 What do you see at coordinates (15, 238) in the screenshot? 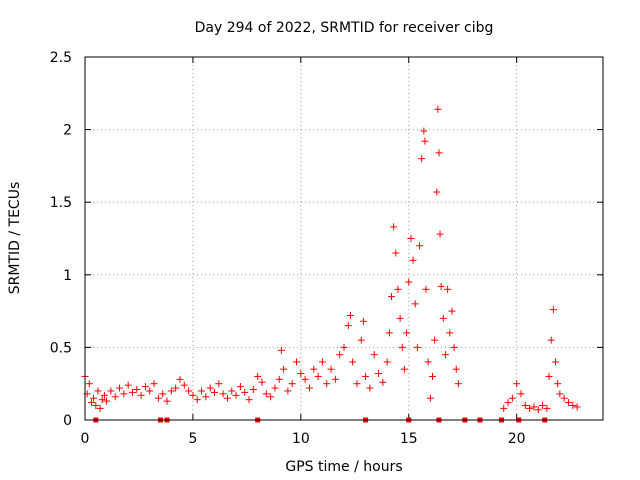
I see `y-axis-label: SRMTID / TECUs` at bounding box center [15, 238].